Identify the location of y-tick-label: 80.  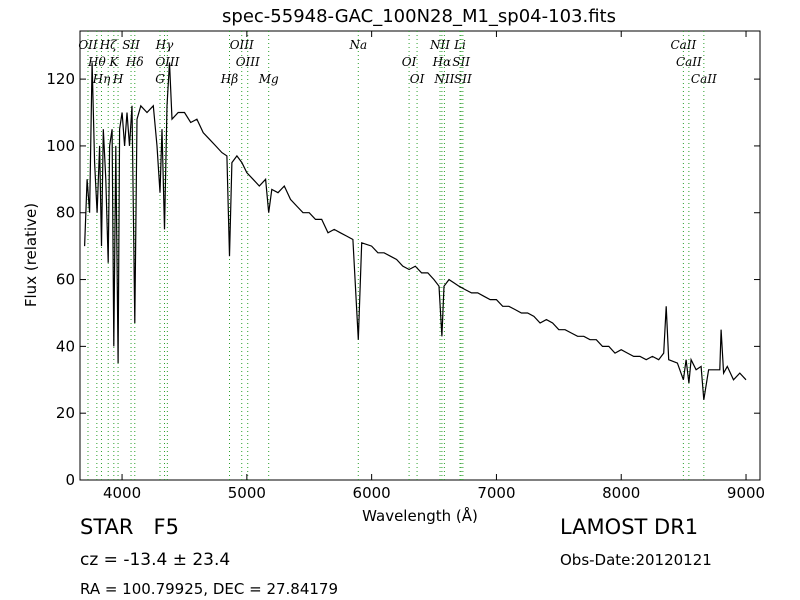
(65, 213).